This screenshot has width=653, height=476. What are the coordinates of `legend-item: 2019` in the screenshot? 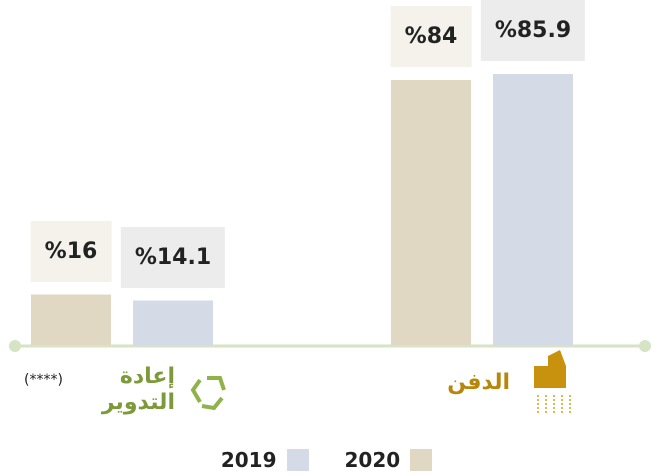 It's located at (265, 460).